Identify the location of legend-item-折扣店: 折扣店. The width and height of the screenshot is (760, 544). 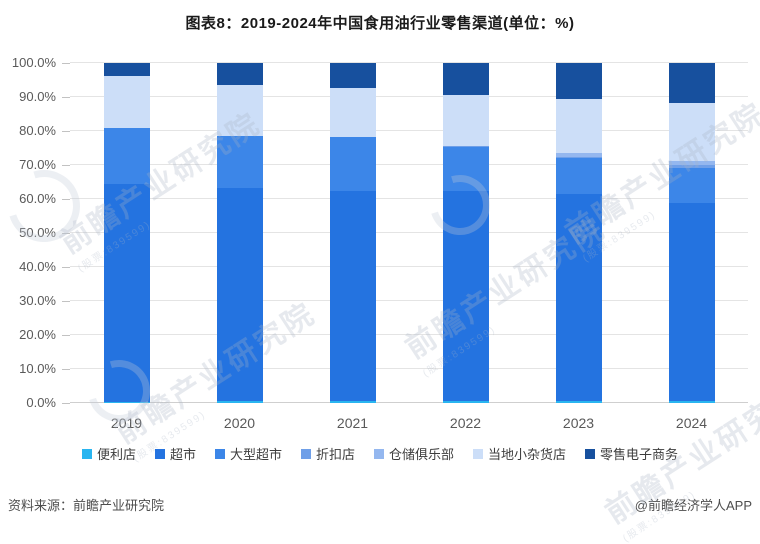
(328, 453).